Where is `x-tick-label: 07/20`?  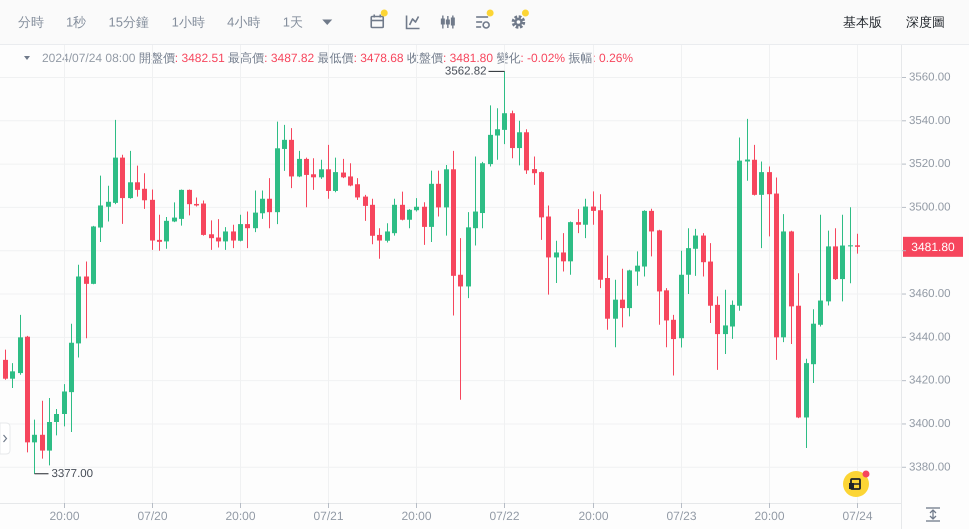 x-tick-label: 07/20 is located at coordinates (152, 516).